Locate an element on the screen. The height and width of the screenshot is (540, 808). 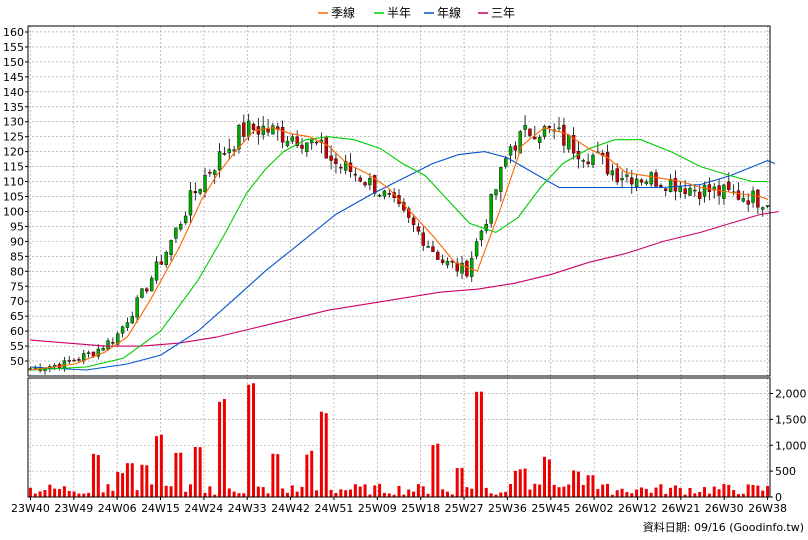
price-tick-label: 50 is located at coordinates (17, 361).